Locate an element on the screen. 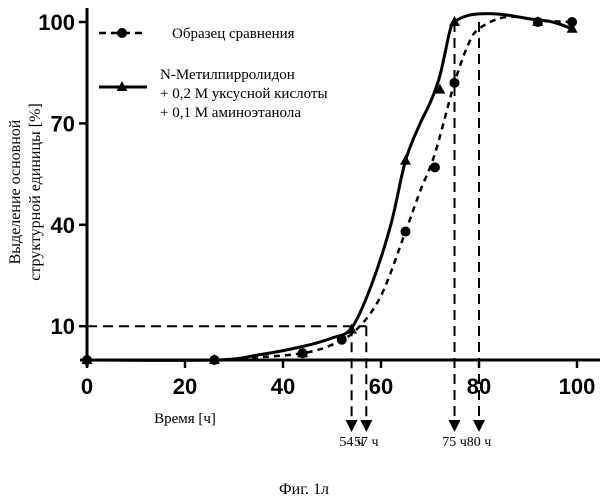 This screenshot has width=609, height=500. x-tick-label: 60 is located at coordinates (381, 386).